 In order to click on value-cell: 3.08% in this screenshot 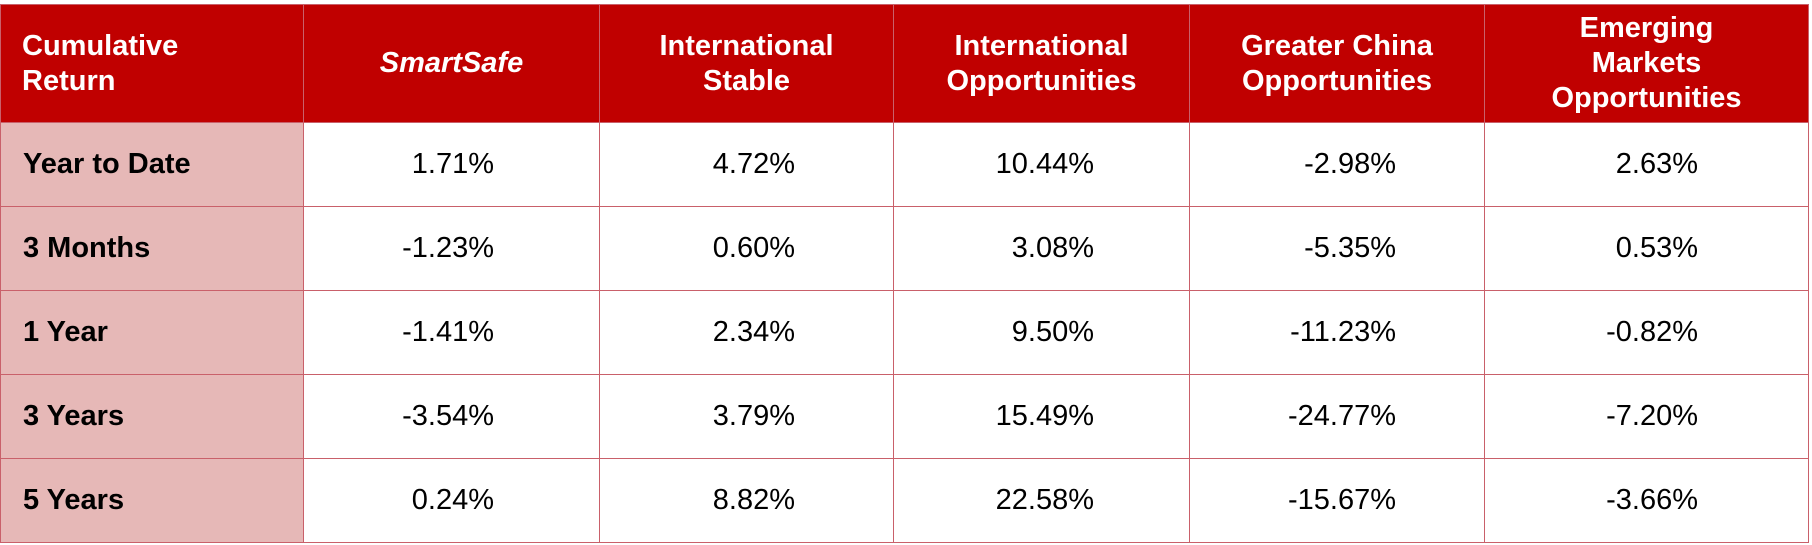, I will do `click(1041, 248)`.